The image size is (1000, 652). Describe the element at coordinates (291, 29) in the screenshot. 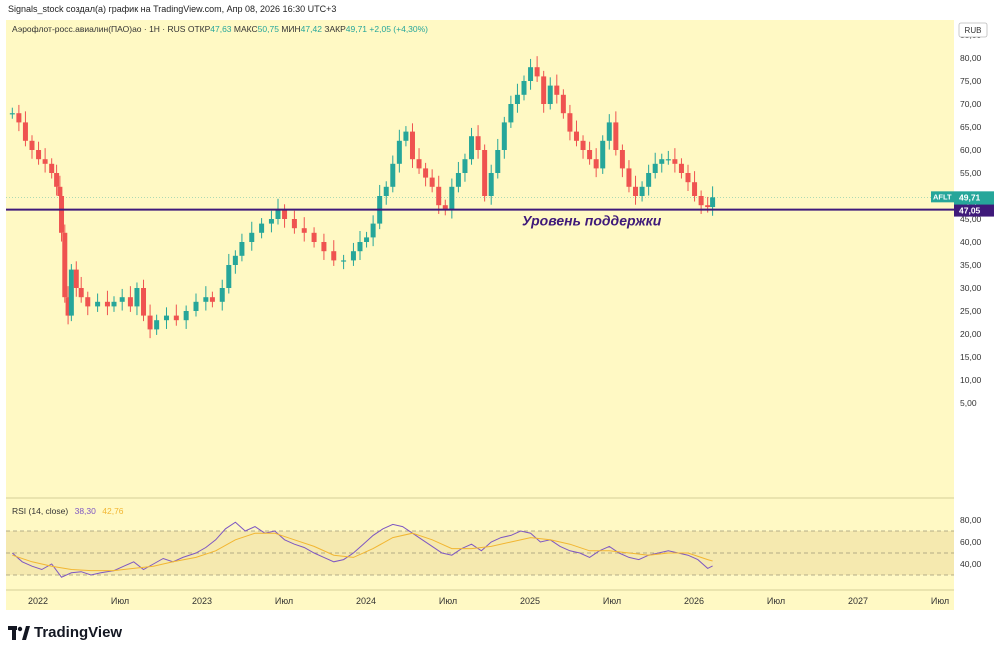

I see `low-label: МИН` at that location.